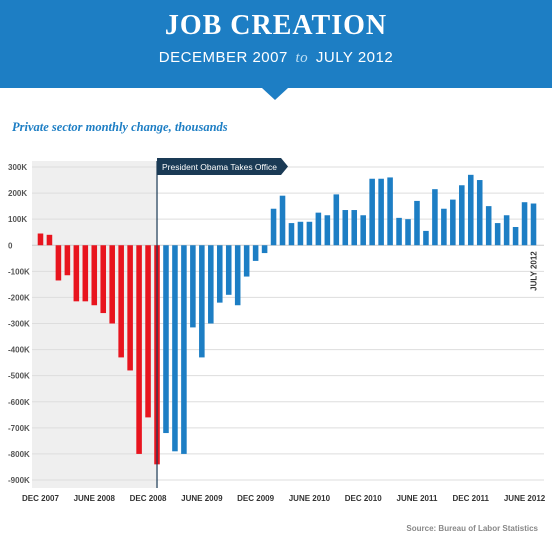 The image size is (552, 543). Describe the element at coordinates (19, 297) in the screenshot. I see `y-tick-label: -200K` at that location.